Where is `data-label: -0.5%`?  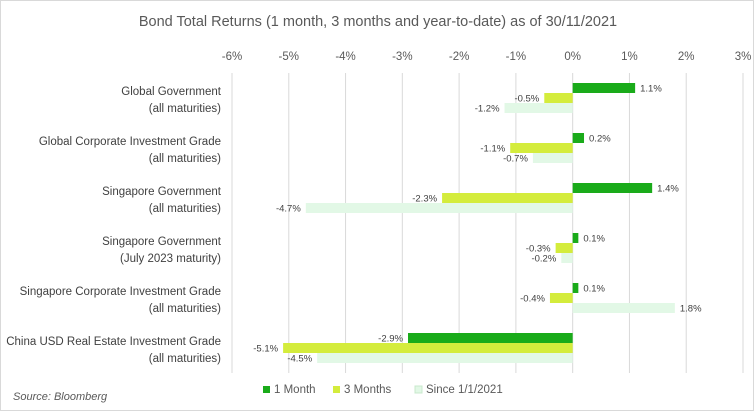 data-label: -0.5% is located at coordinates (526, 99).